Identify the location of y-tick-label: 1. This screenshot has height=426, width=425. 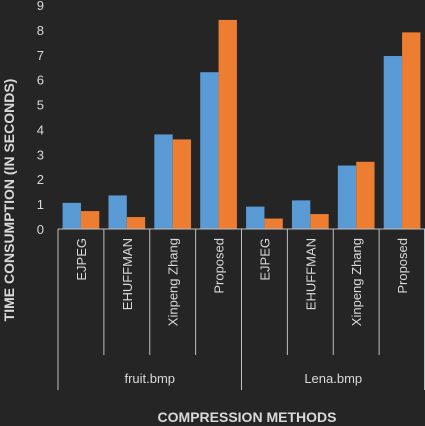
(40, 204).